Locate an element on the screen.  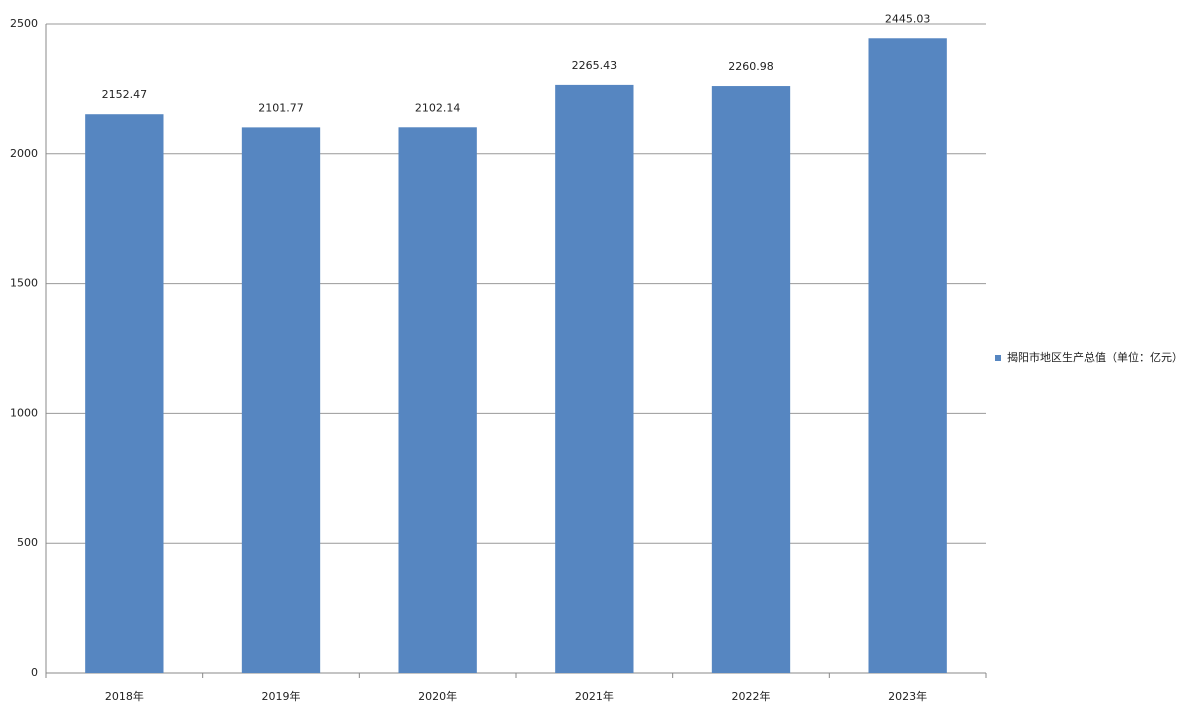
legend-swatch is located at coordinates (998, 358).